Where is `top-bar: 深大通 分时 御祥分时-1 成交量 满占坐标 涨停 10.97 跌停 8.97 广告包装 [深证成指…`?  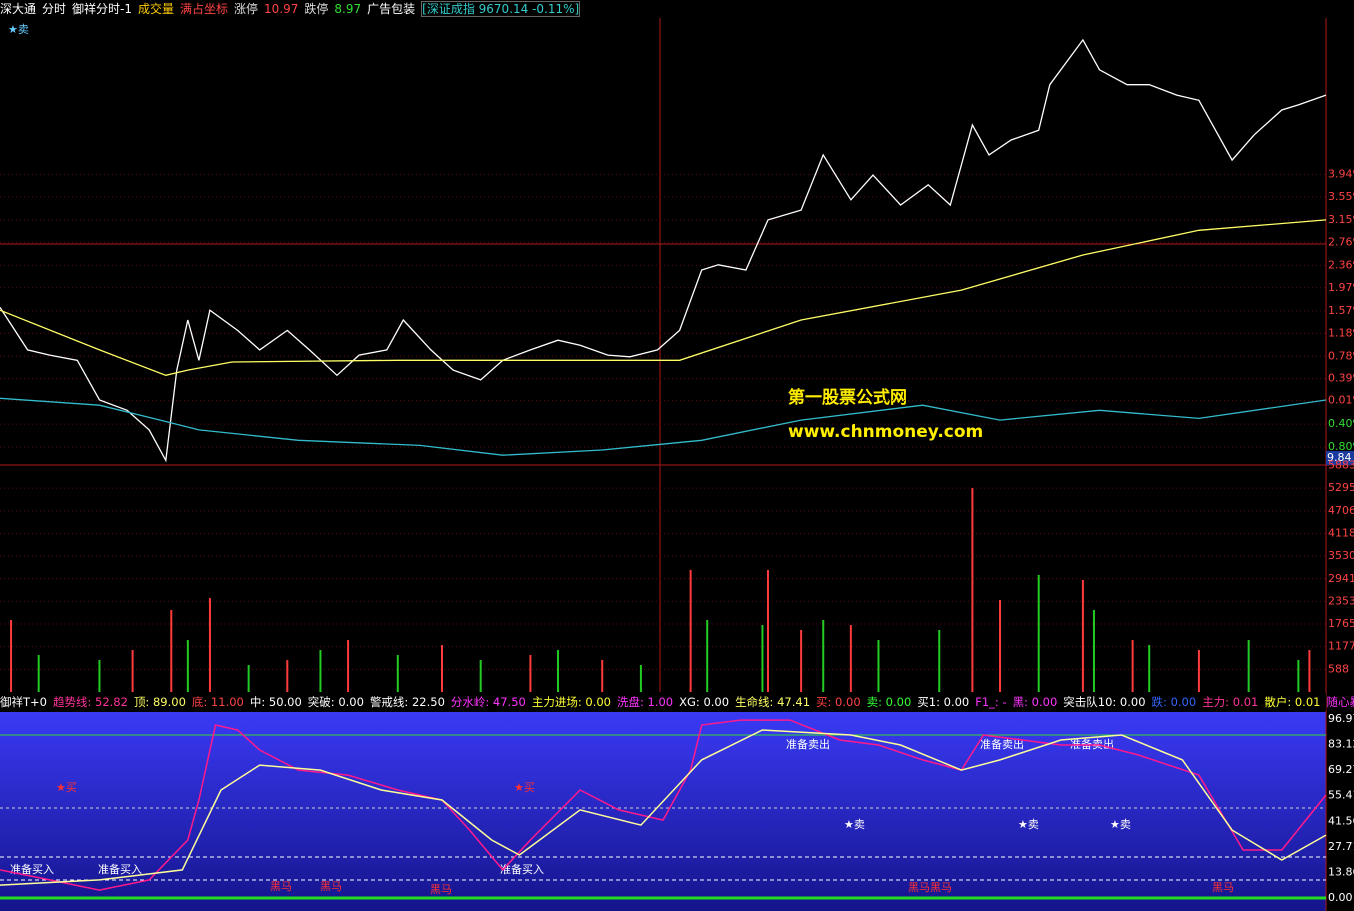
top-bar: 深大通 分时 御祥分时-1 成交量 满占坐标 涨停 10.97 跌停 8.97 广告包装 [深证成指… is located at coordinates (677, 9).